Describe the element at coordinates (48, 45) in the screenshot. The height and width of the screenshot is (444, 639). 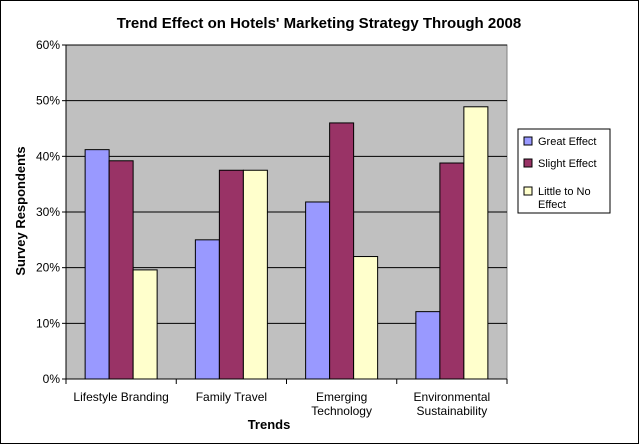
I see `y-tick-label: 60%` at that location.